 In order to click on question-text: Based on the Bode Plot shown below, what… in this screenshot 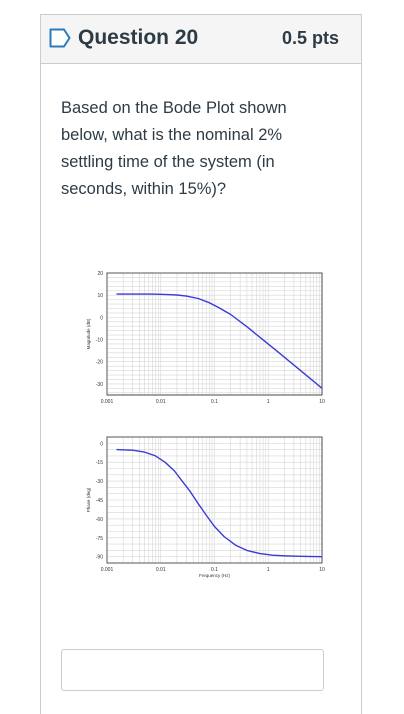, I will do `click(174, 148)`.